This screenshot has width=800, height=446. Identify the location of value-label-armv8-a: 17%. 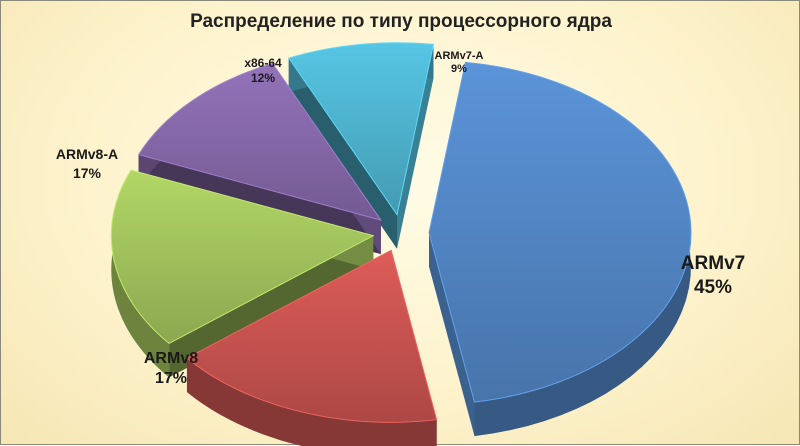
(87, 173).